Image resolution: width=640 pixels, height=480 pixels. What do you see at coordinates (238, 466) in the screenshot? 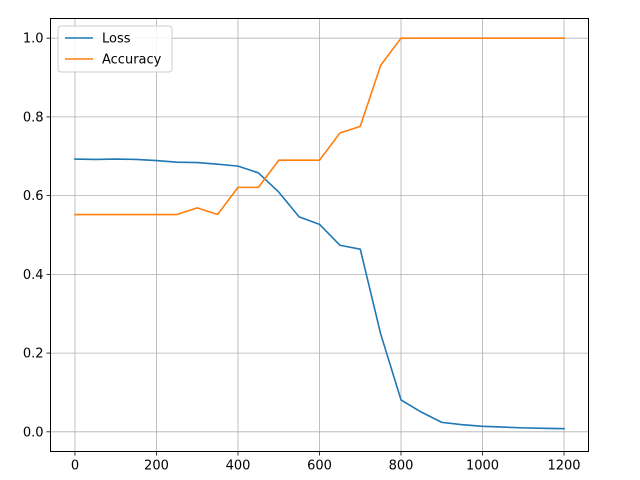
I see `x-tick-label: 400` at bounding box center [238, 466].